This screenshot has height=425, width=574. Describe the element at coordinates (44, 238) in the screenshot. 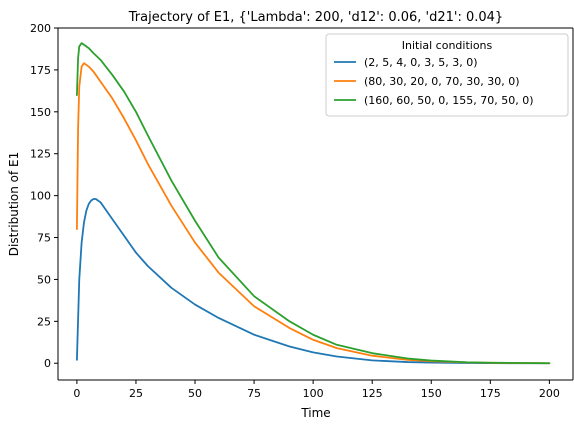

I see `y-tick-label: 75` at that location.